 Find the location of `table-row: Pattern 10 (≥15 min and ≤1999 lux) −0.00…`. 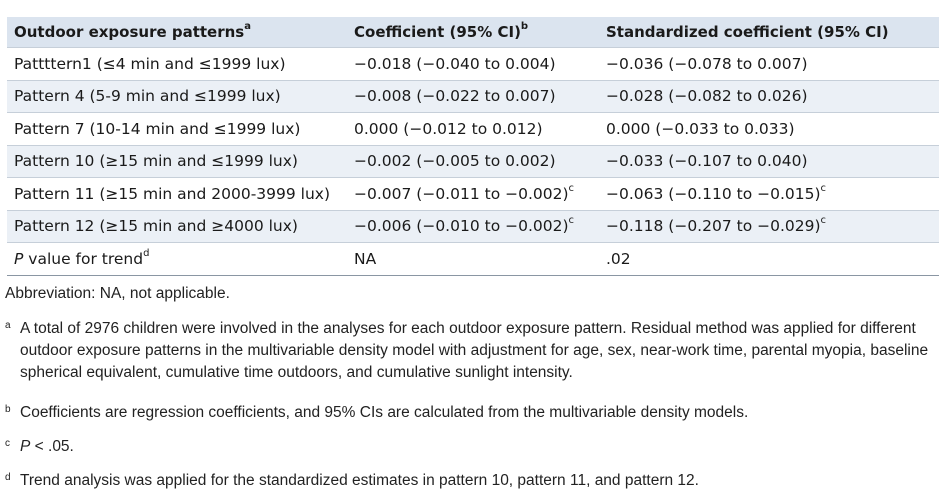

table-row: Pattern 10 (≥15 min and ≤1999 lux) −0.00… is located at coordinates (473, 161).